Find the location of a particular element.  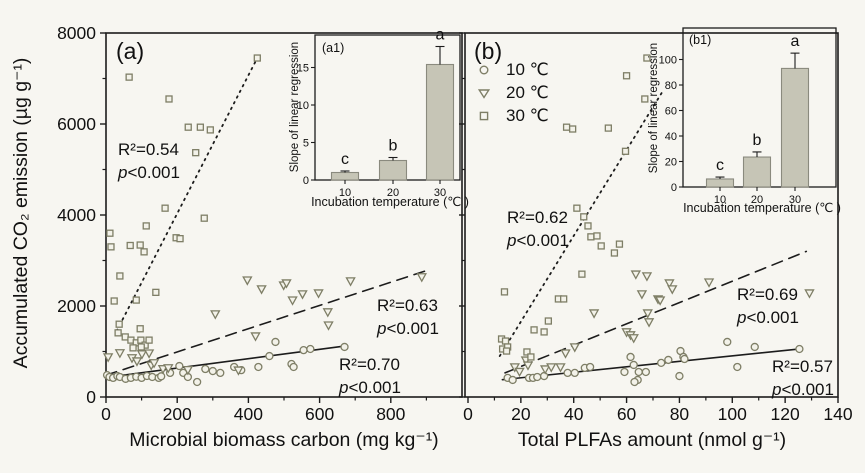

x-tick-label: 140 is located at coordinates (837, 414).